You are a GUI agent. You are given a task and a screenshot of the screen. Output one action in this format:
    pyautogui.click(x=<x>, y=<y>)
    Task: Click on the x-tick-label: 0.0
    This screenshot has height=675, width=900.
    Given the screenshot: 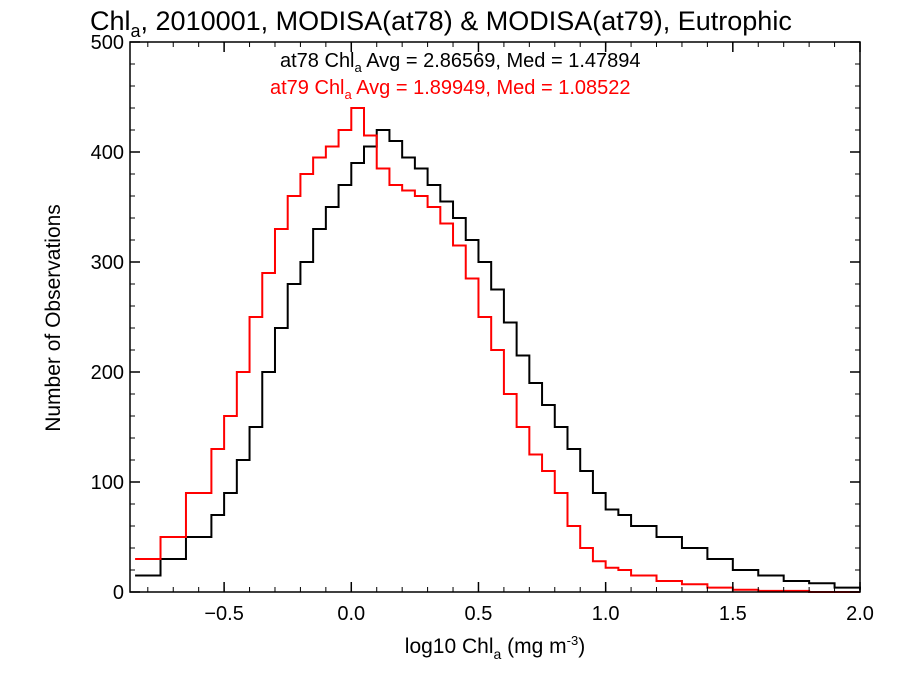 What is the action you would take?
    pyautogui.click(x=351, y=614)
    